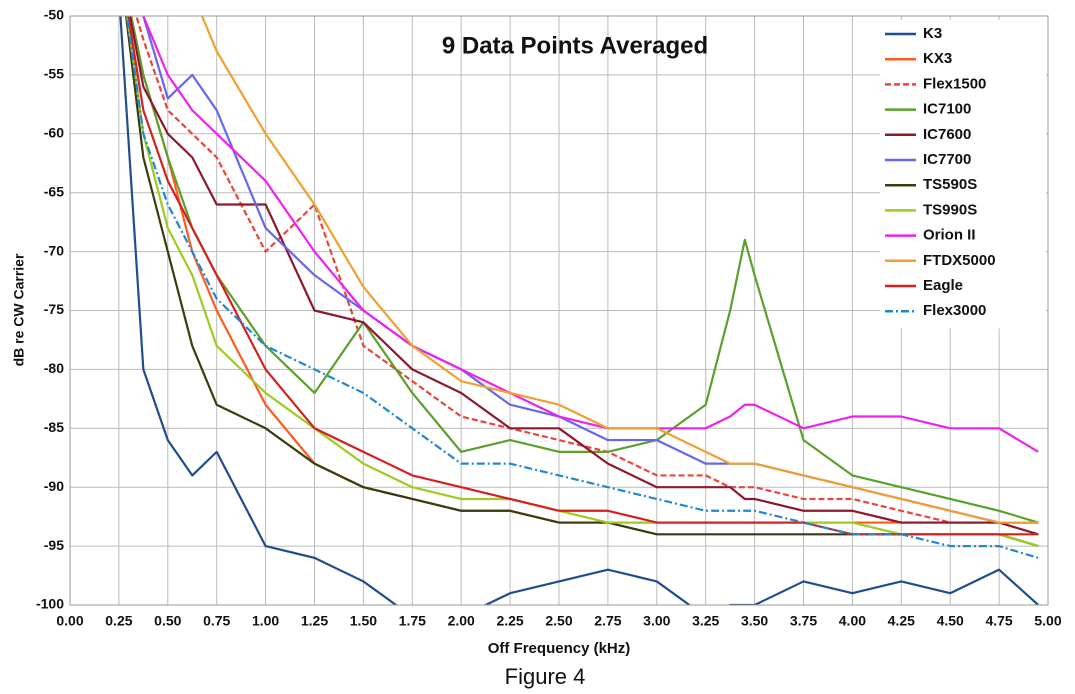 Image resolution: width=1075 pixels, height=694 pixels. What do you see at coordinates (954, 310) in the screenshot?
I see `legend-label: Flex3000` at bounding box center [954, 310].